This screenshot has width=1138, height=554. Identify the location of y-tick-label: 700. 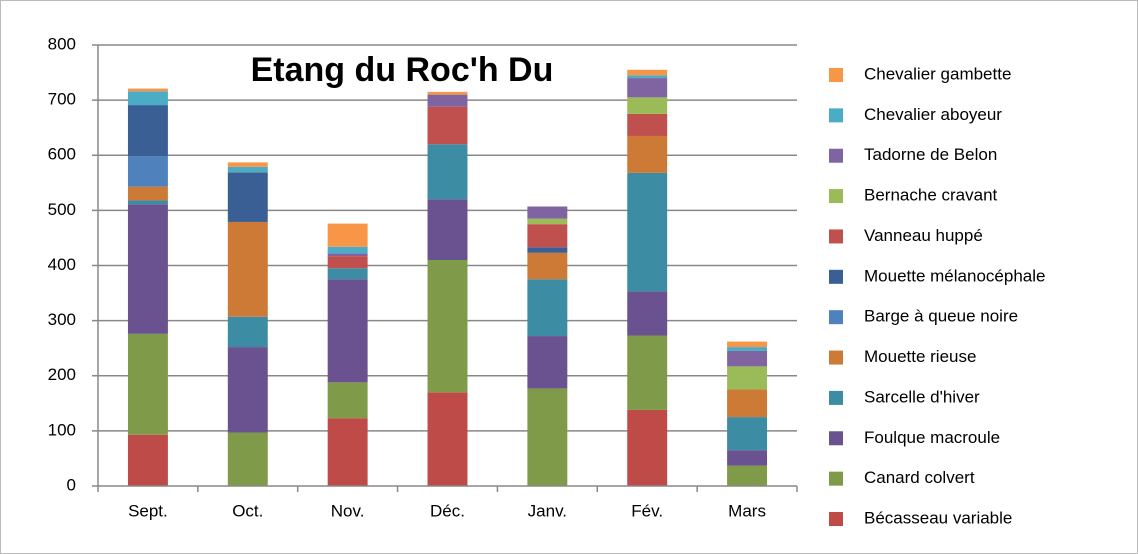
(62, 99).